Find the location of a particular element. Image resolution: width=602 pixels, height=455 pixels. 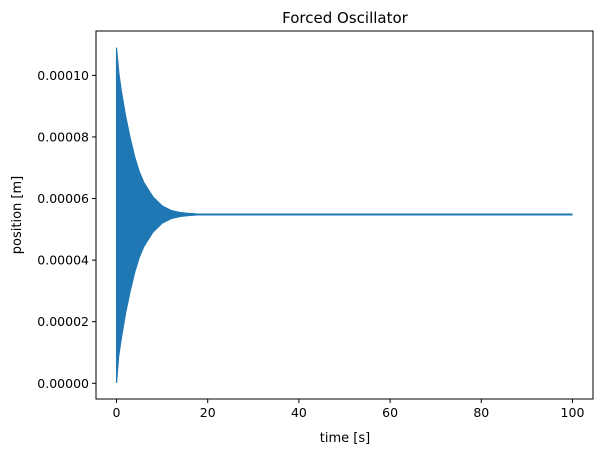

y-tick-label: 0.00002 is located at coordinates (63, 321).